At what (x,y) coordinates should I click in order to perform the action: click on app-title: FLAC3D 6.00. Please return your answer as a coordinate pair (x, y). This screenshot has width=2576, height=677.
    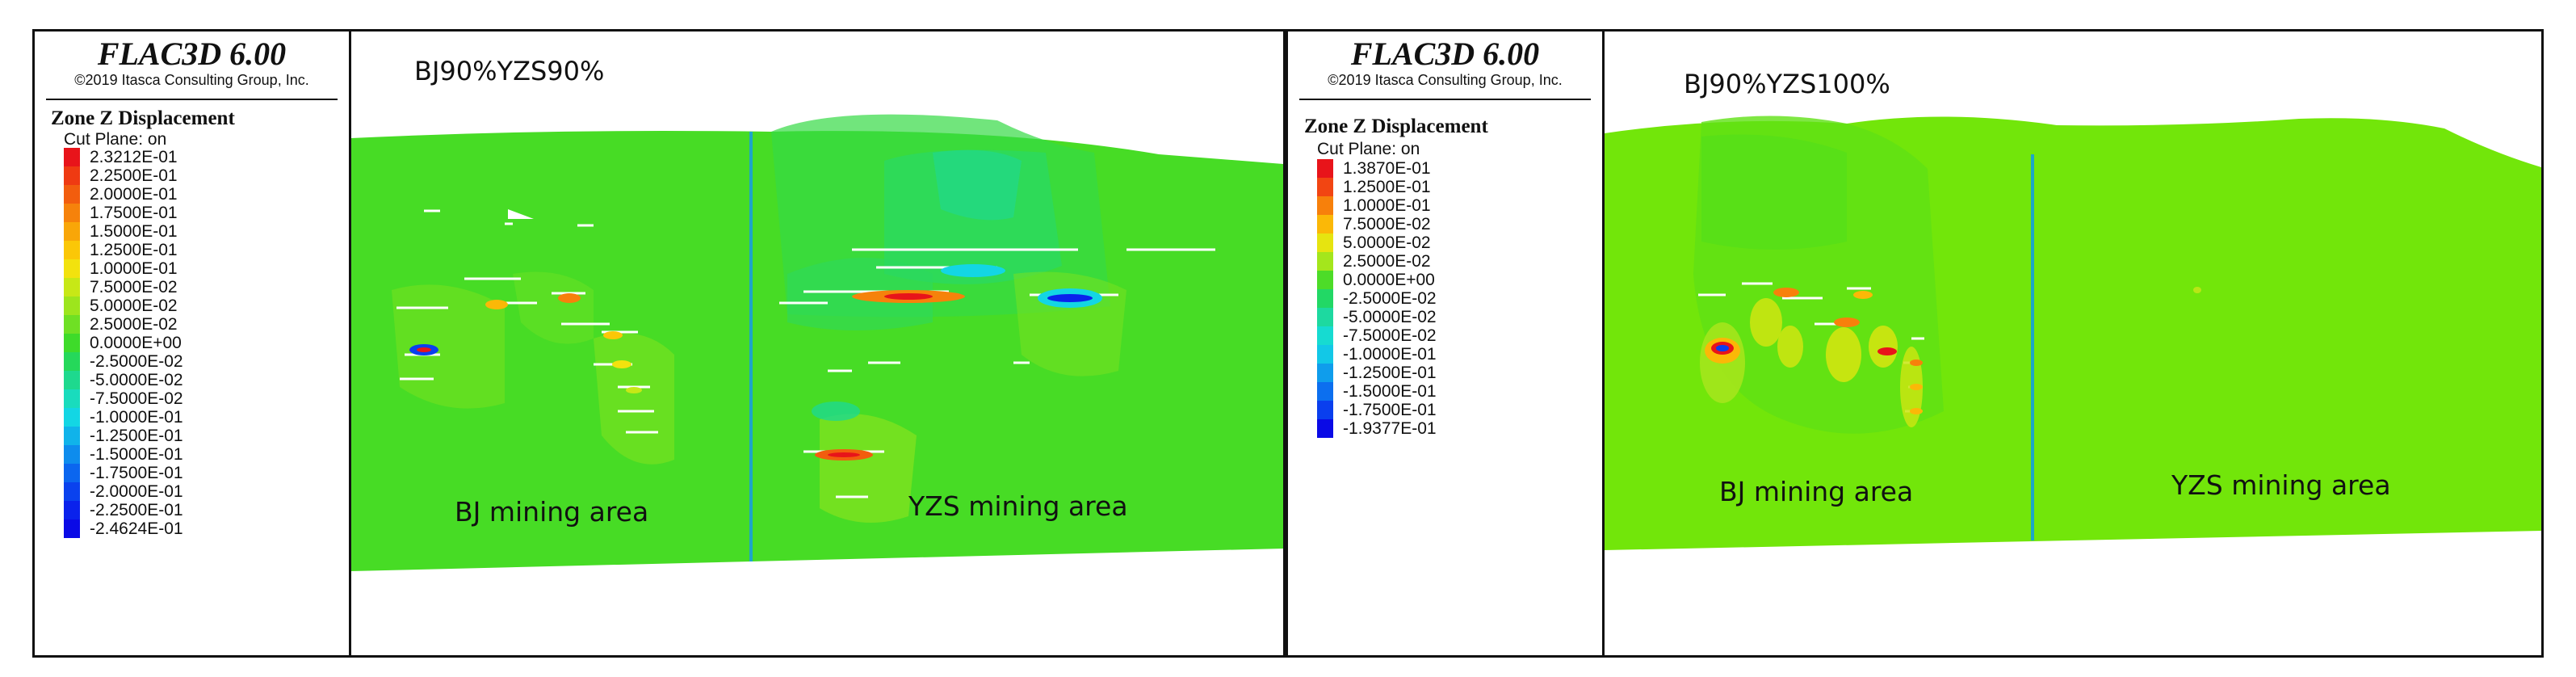
    Looking at the image, I should click on (192, 54).